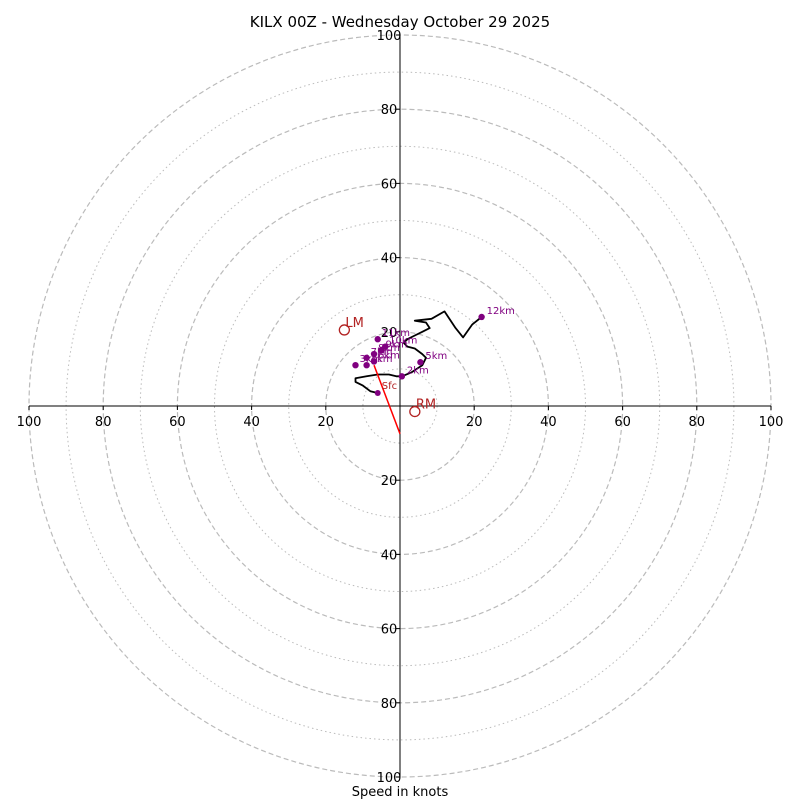  I want to click on height-marker-label: 11km, so click(396, 333).